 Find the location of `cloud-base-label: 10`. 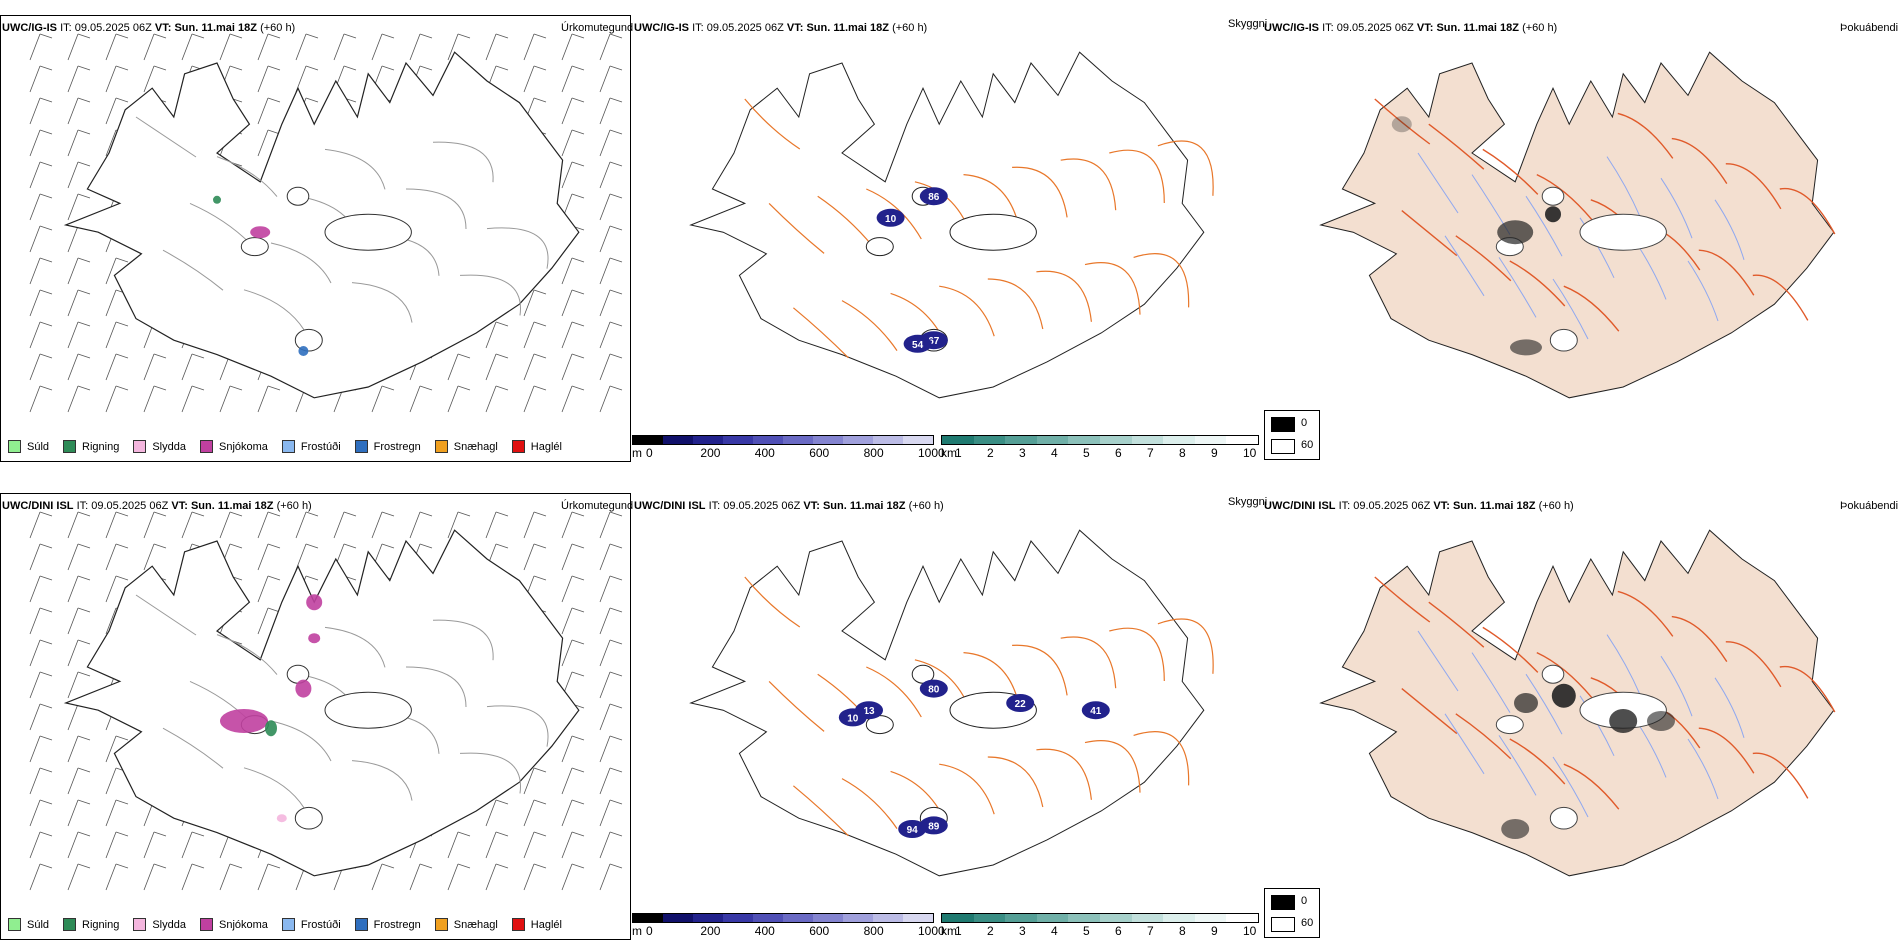

cloud-base-label: 10 is located at coordinates (853, 718).